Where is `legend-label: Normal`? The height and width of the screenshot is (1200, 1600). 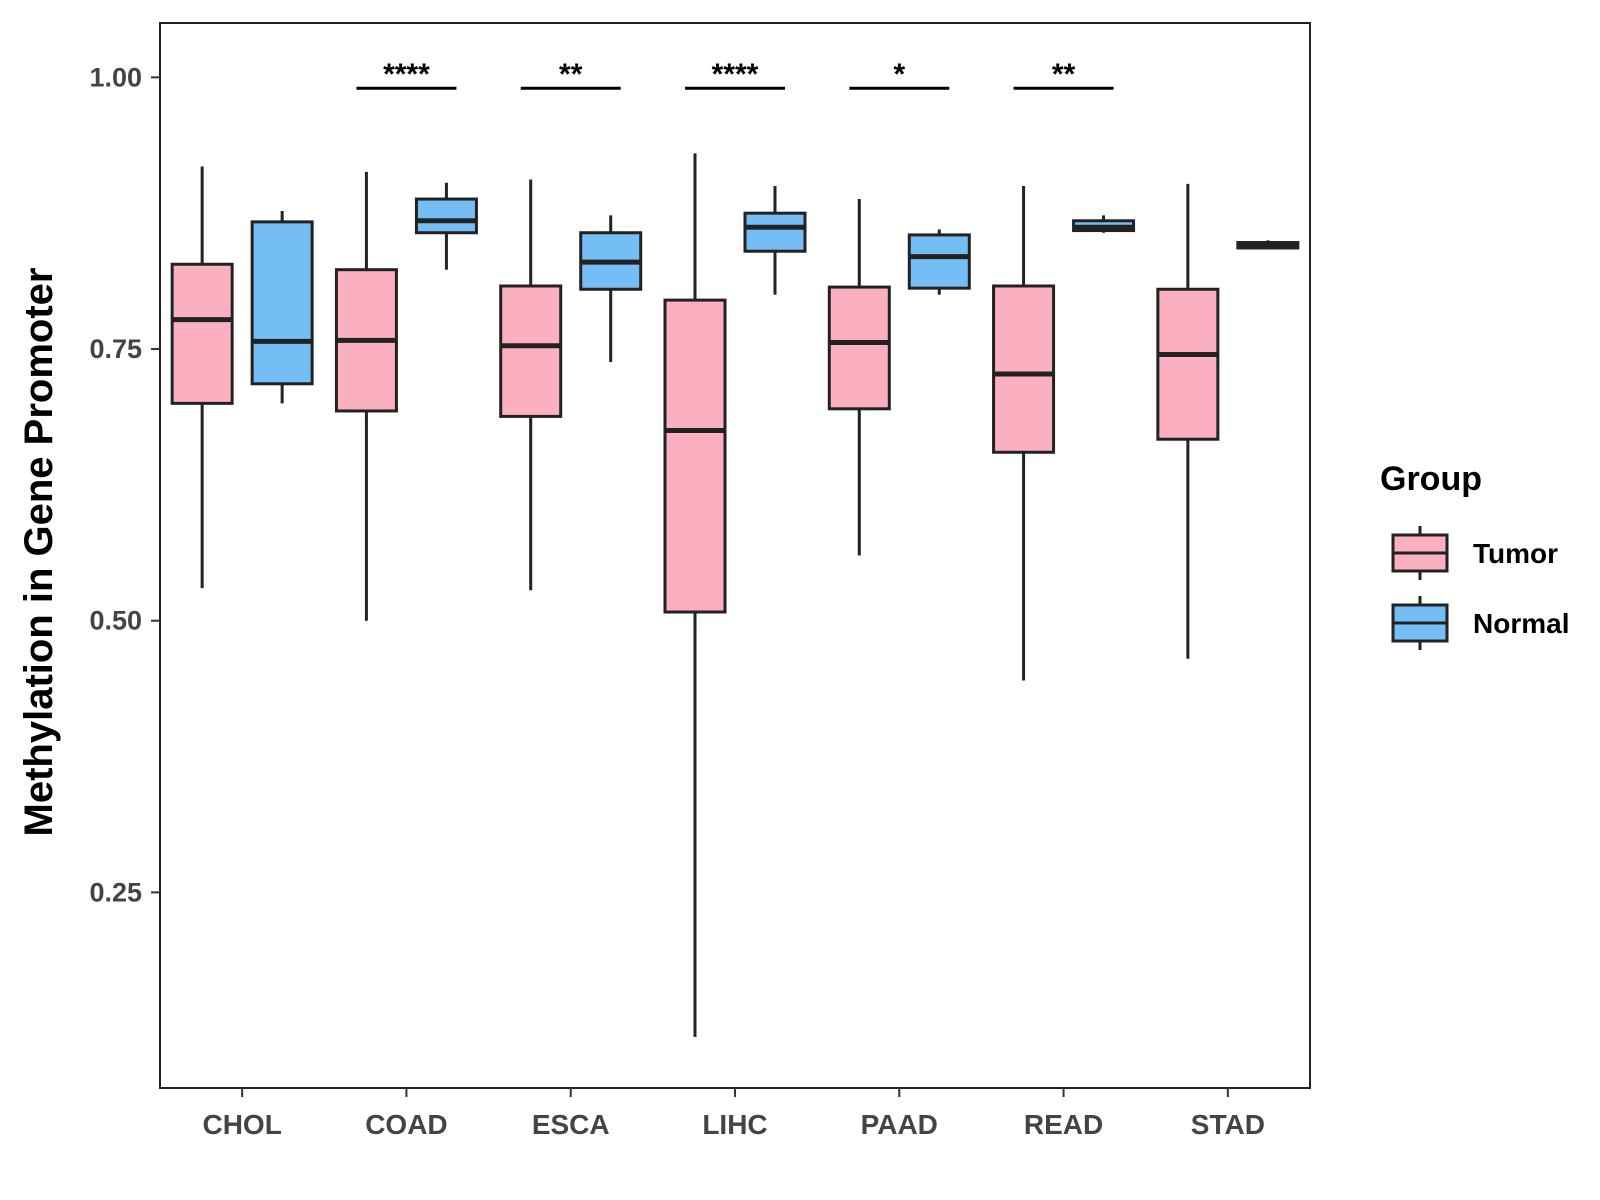
legend-label: Normal is located at coordinates (1521, 623).